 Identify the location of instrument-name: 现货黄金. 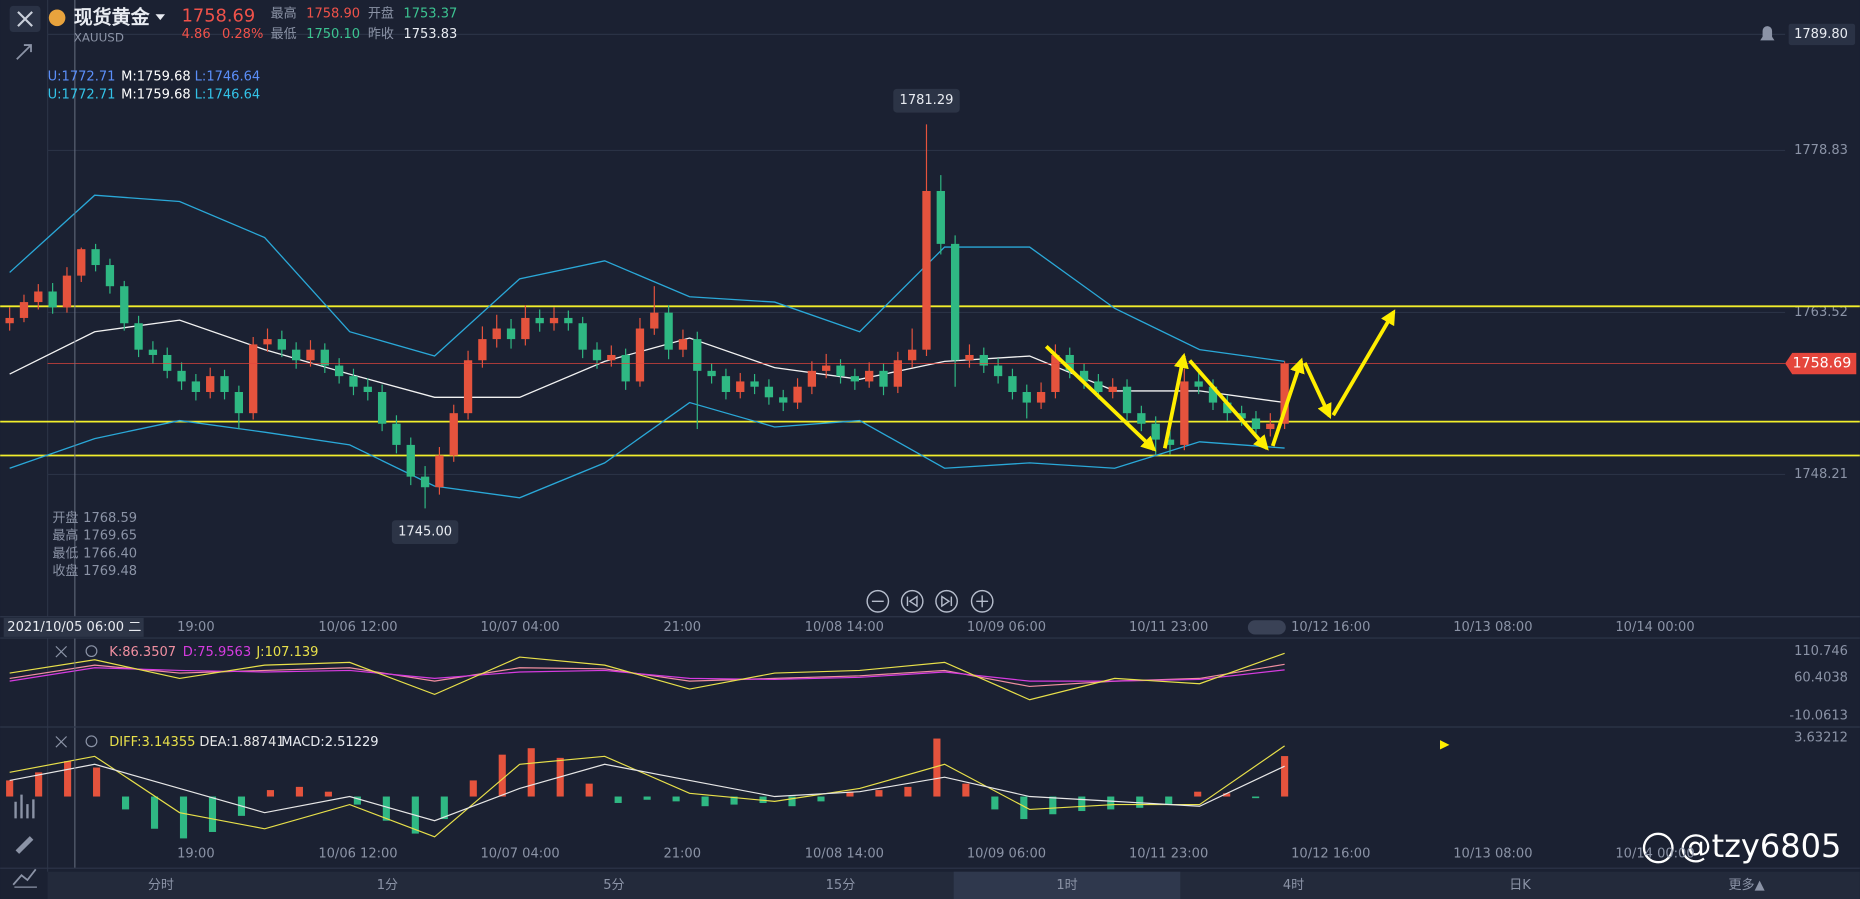
(112, 16).